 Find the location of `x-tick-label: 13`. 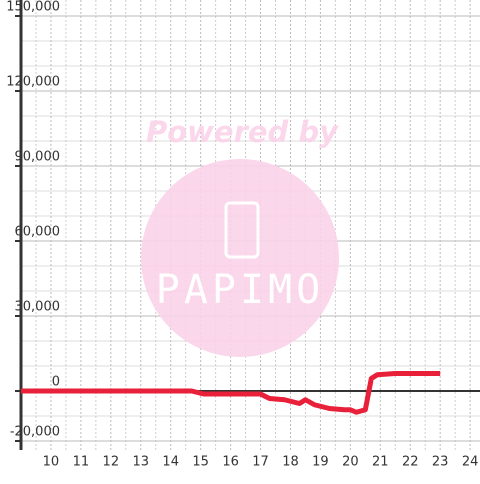

x-tick-label: 13 is located at coordinates (140, 462).